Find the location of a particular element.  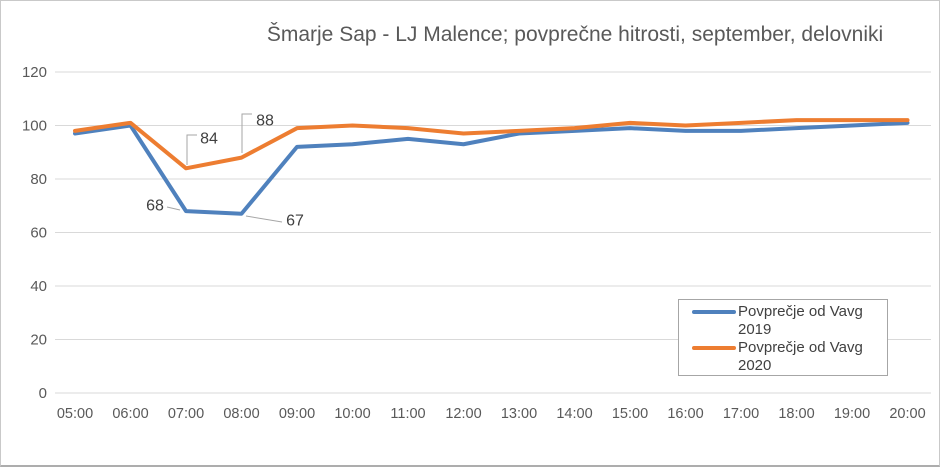

x-axis-tick-label: 17:00 is located at coordinates (741, 414).